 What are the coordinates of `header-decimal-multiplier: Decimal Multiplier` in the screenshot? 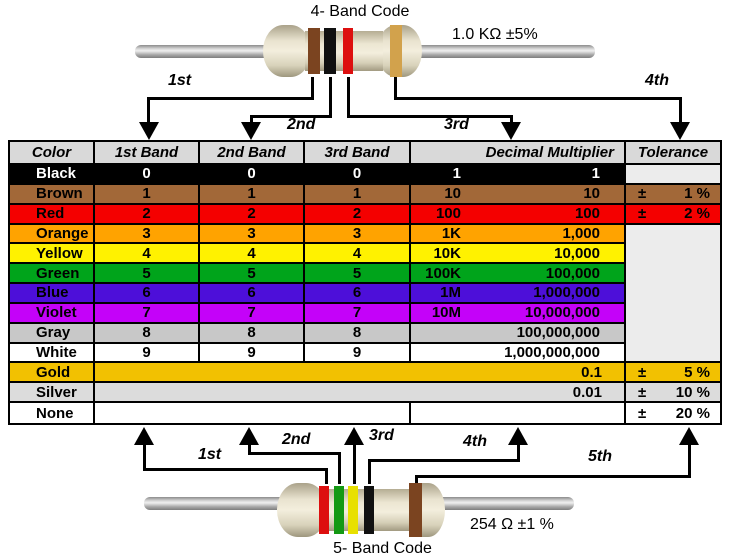 It's located at (518, 153).